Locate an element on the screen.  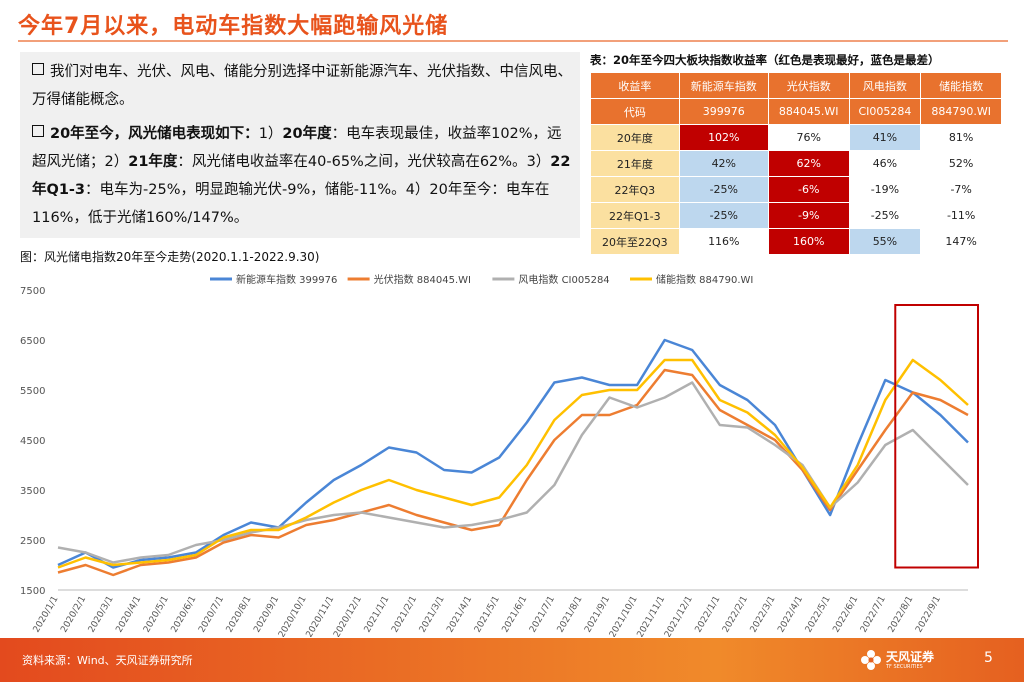
x-tick-label: 2021/6/1 is located at coordinates (515, 615).